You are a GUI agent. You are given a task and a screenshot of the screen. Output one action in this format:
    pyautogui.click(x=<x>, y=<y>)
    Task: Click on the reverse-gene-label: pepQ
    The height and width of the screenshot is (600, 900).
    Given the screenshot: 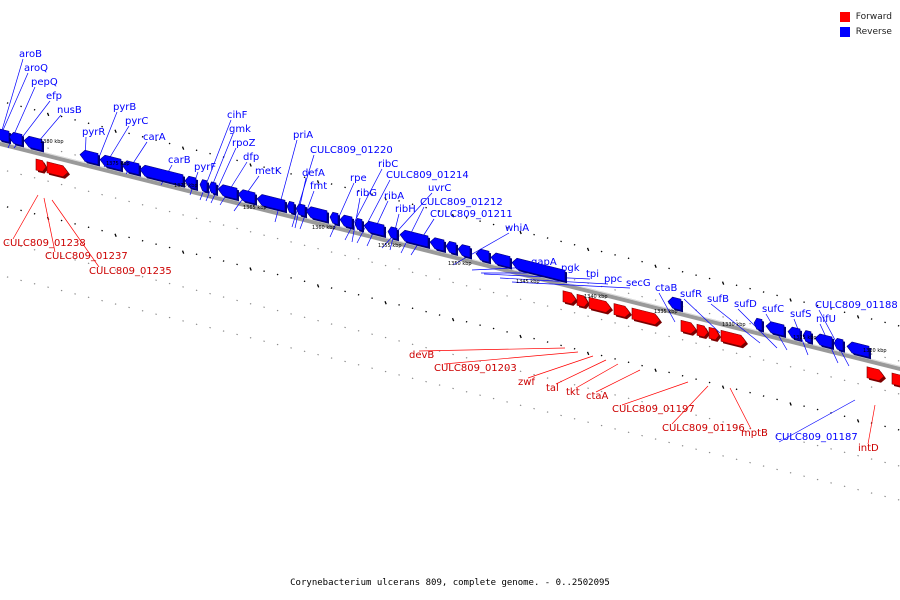 What is the action you would take?
    pyautogui.click(x=44, y=82)
    